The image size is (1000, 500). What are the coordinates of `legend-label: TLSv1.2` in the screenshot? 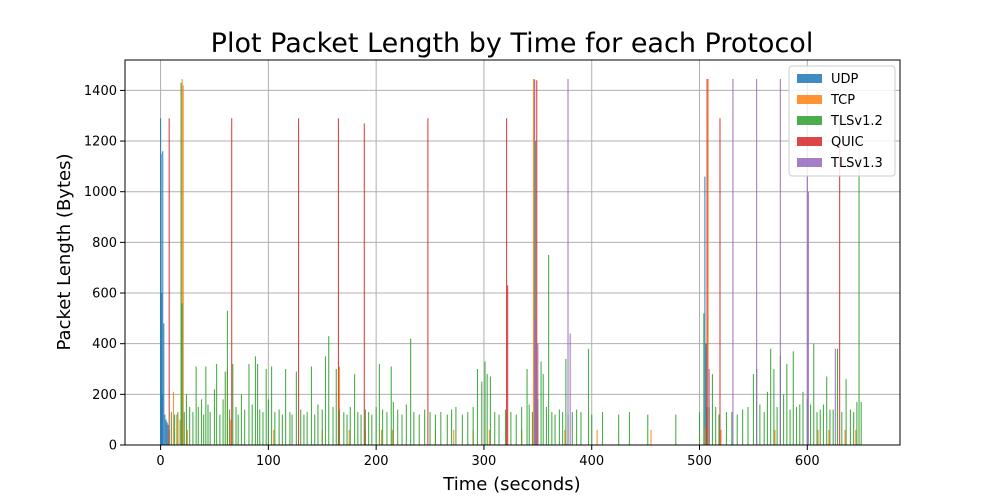 It's located at (856, 121).